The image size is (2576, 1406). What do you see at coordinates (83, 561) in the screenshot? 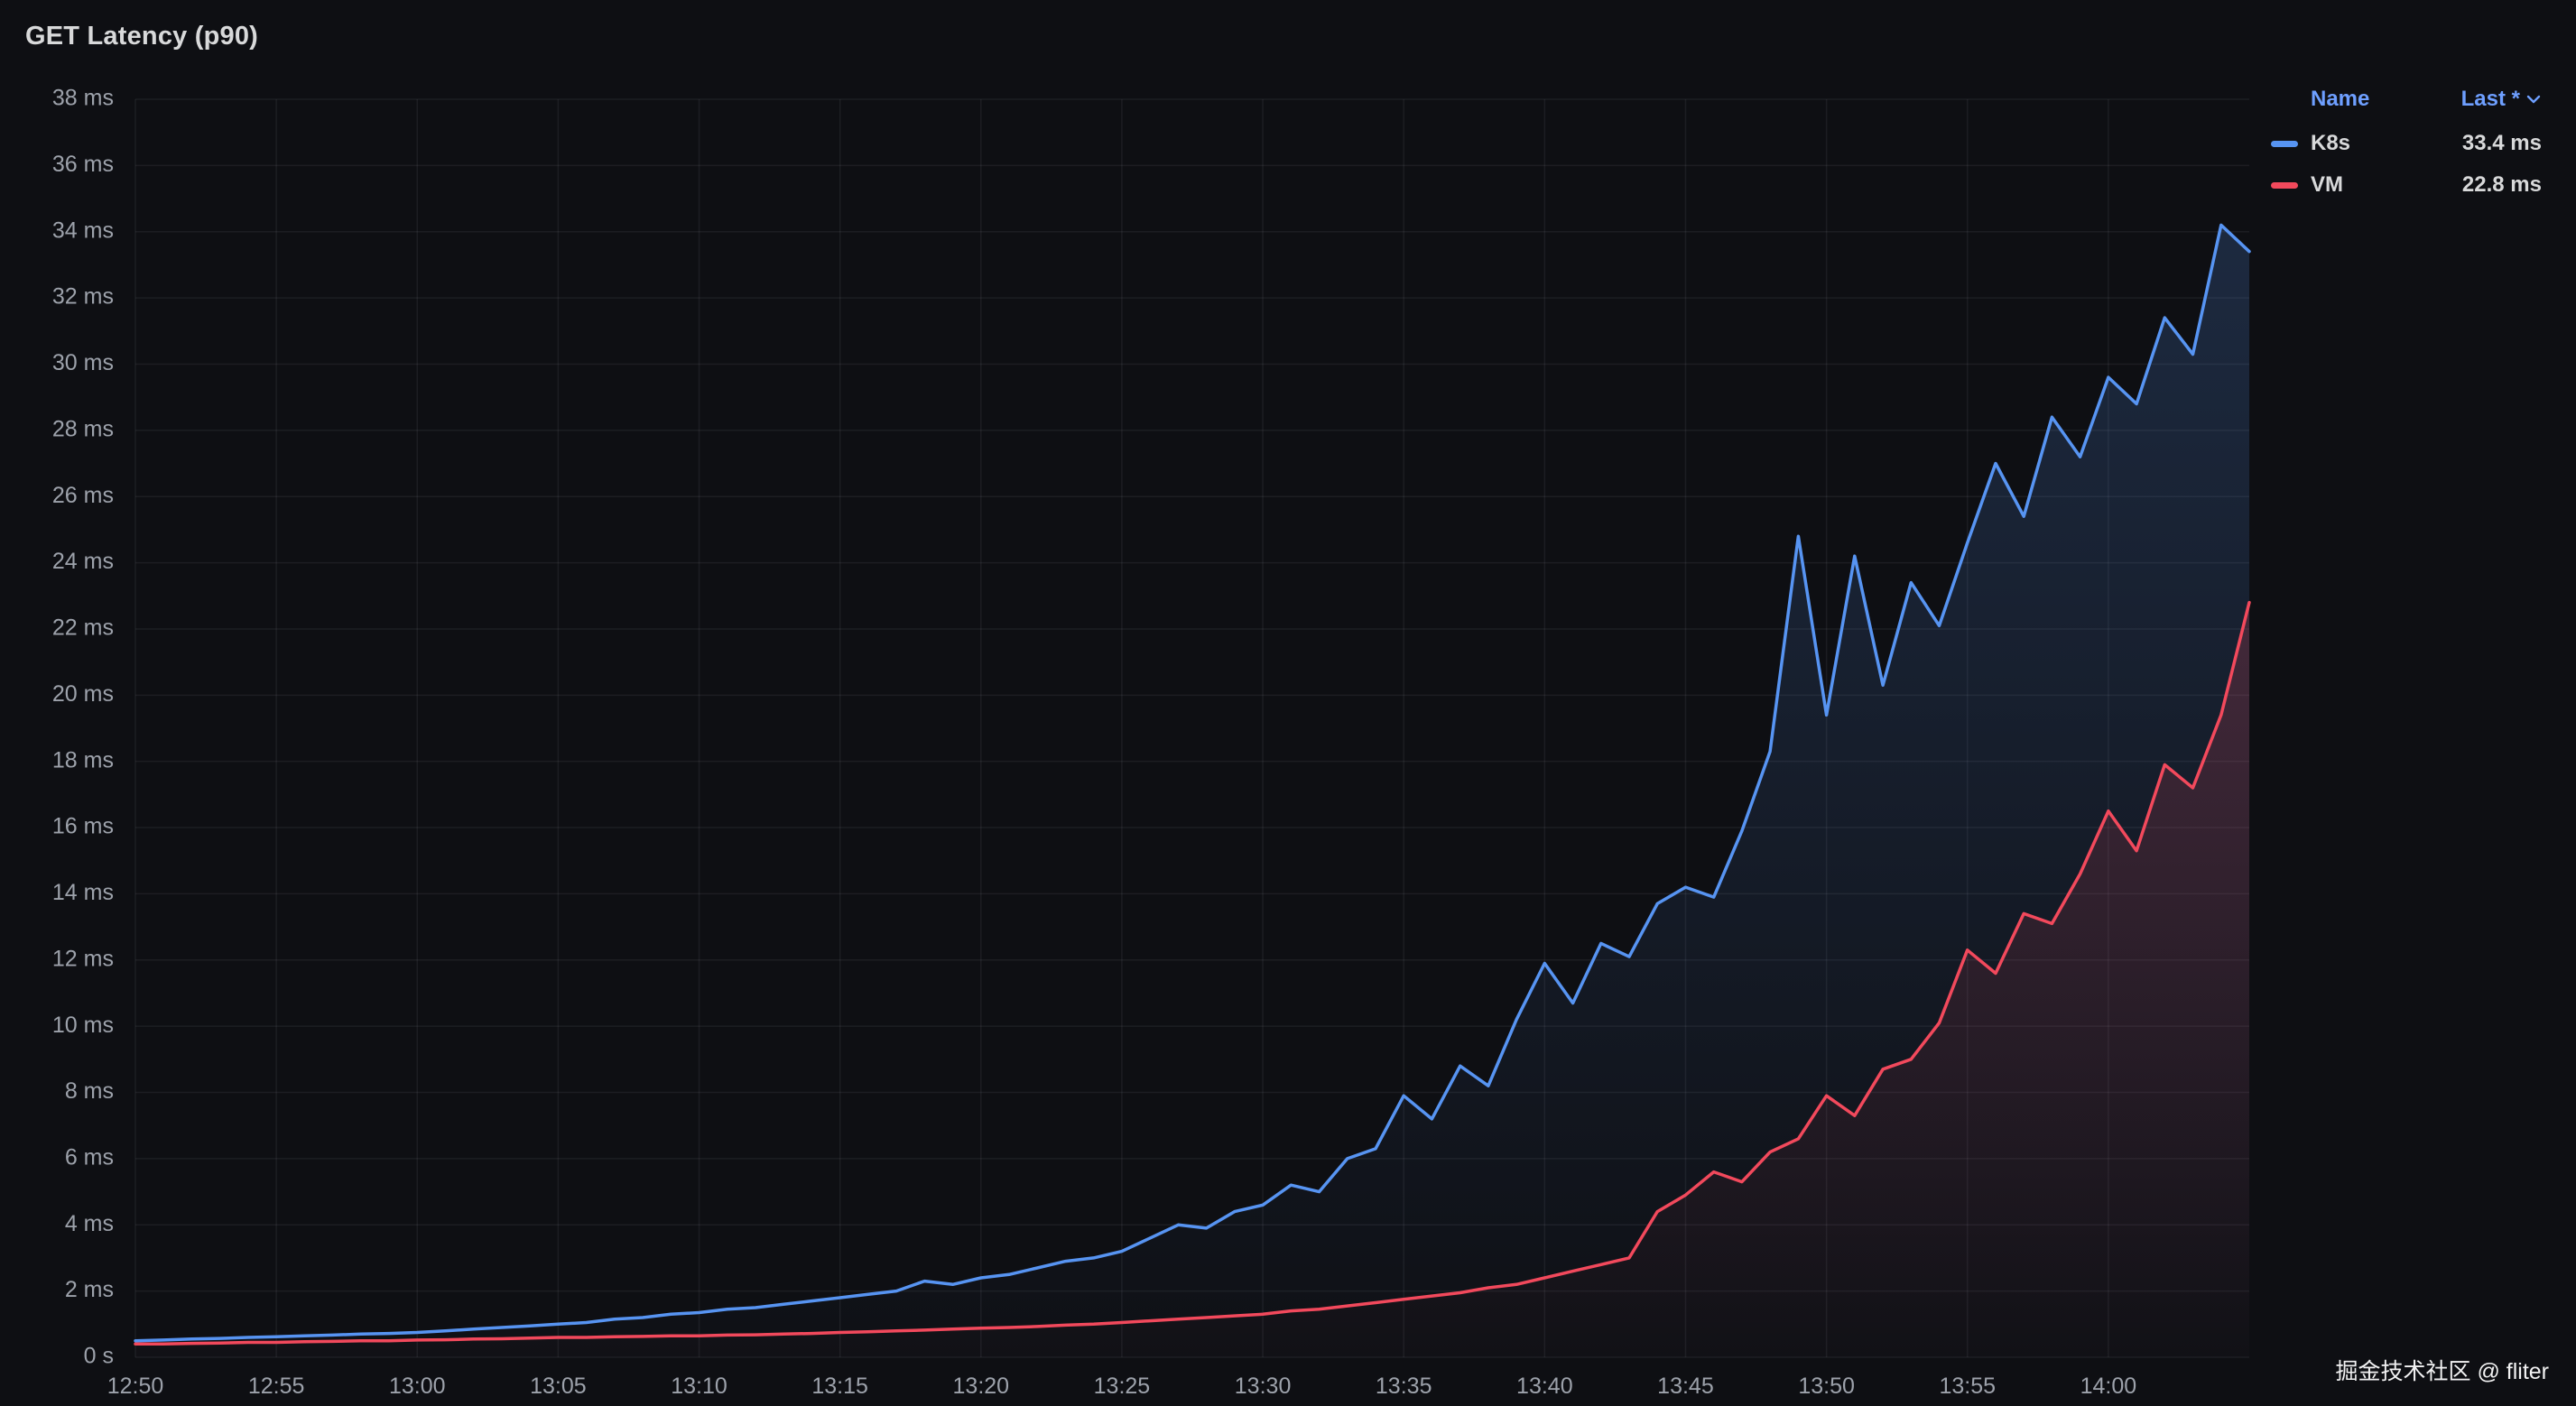
I see `y-tick-label: 24 ms` at bounding box center [83, 561].